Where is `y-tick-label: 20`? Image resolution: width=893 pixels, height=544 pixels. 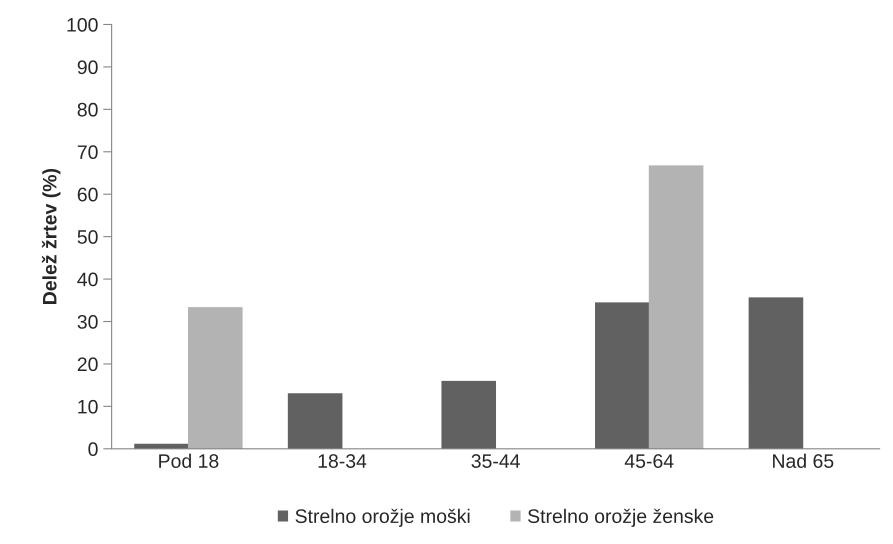 y-tick-label: 20 is located at coordinates (88, 364).